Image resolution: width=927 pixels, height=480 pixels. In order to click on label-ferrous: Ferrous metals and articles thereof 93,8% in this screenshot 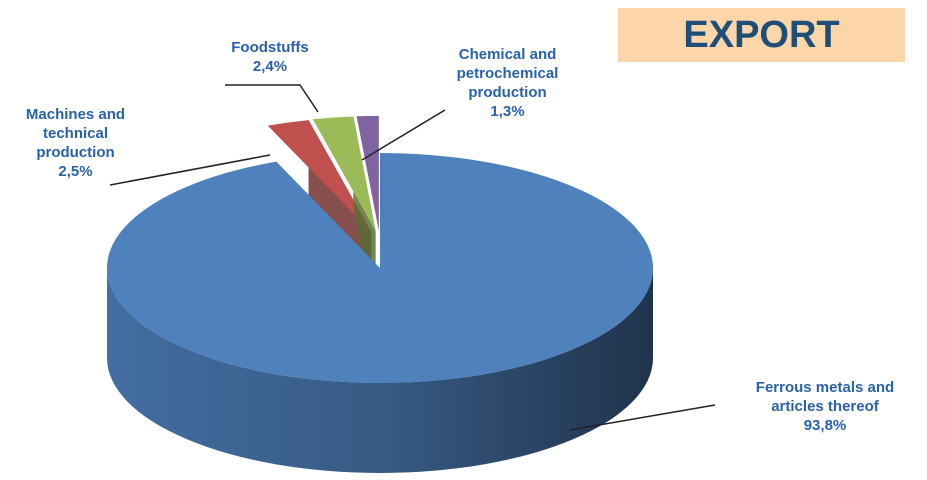, I will do `click(825, 406)`.